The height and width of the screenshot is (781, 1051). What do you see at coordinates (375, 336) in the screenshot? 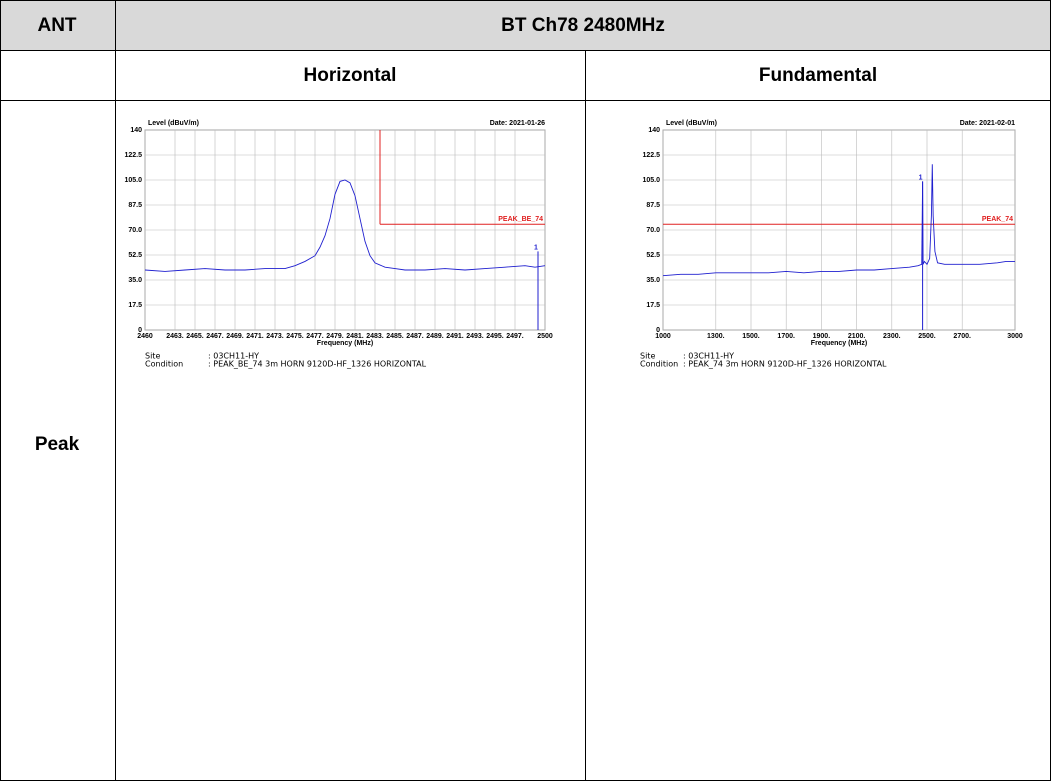
I see `x-tick-label: 2483.` at bounding box center [375, 336].